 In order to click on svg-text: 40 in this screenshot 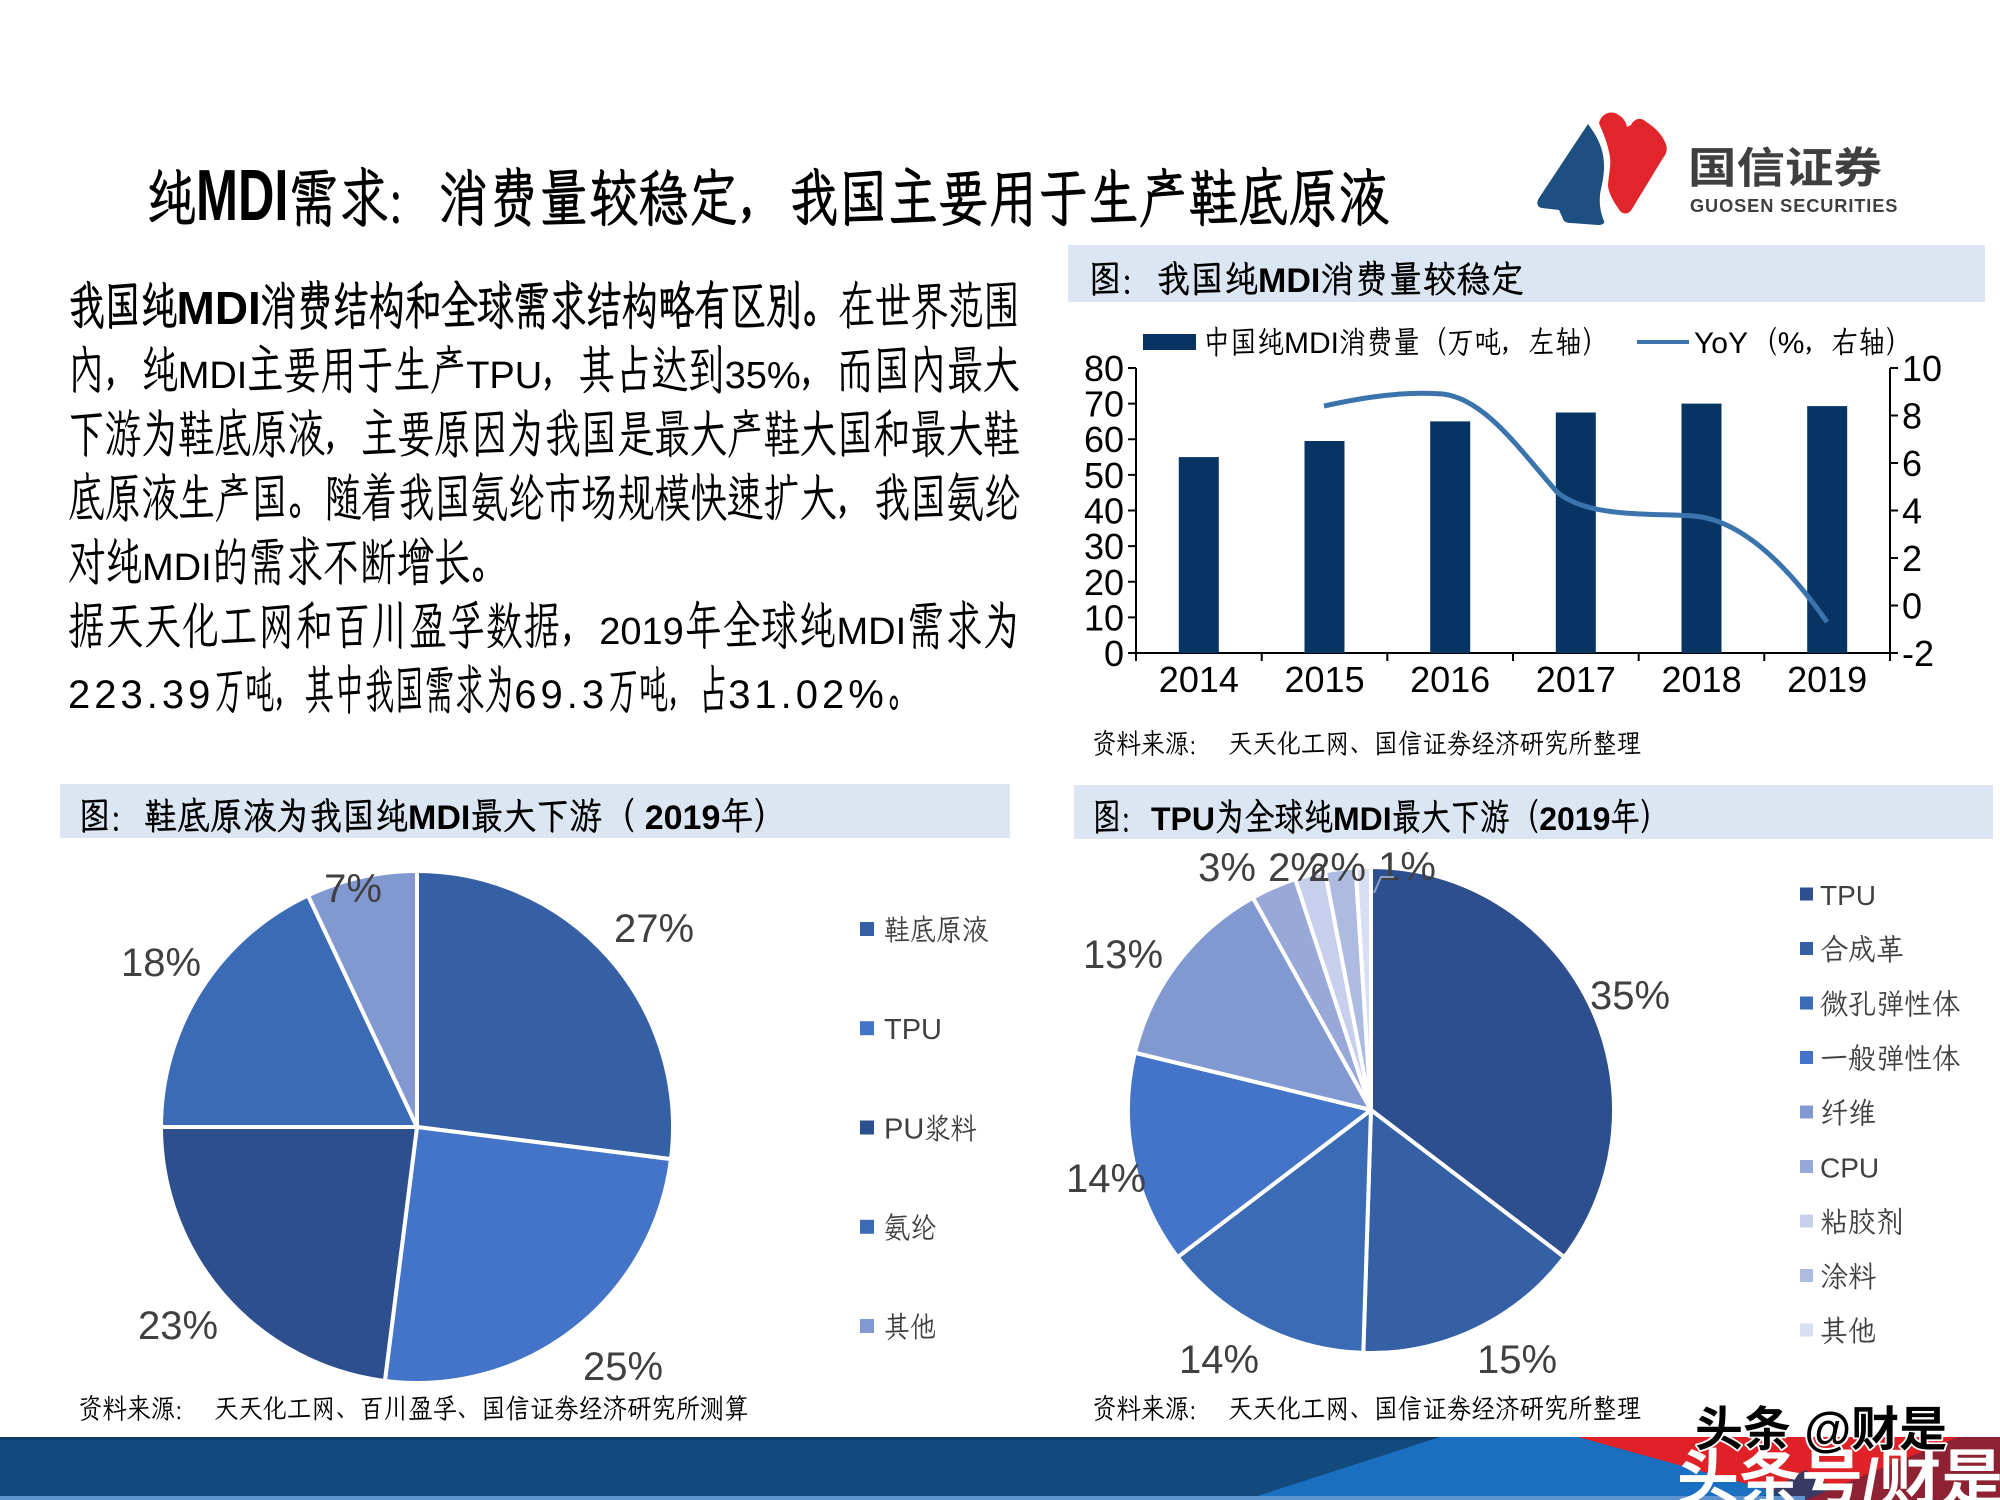, I will do `click(1104, 511)`.